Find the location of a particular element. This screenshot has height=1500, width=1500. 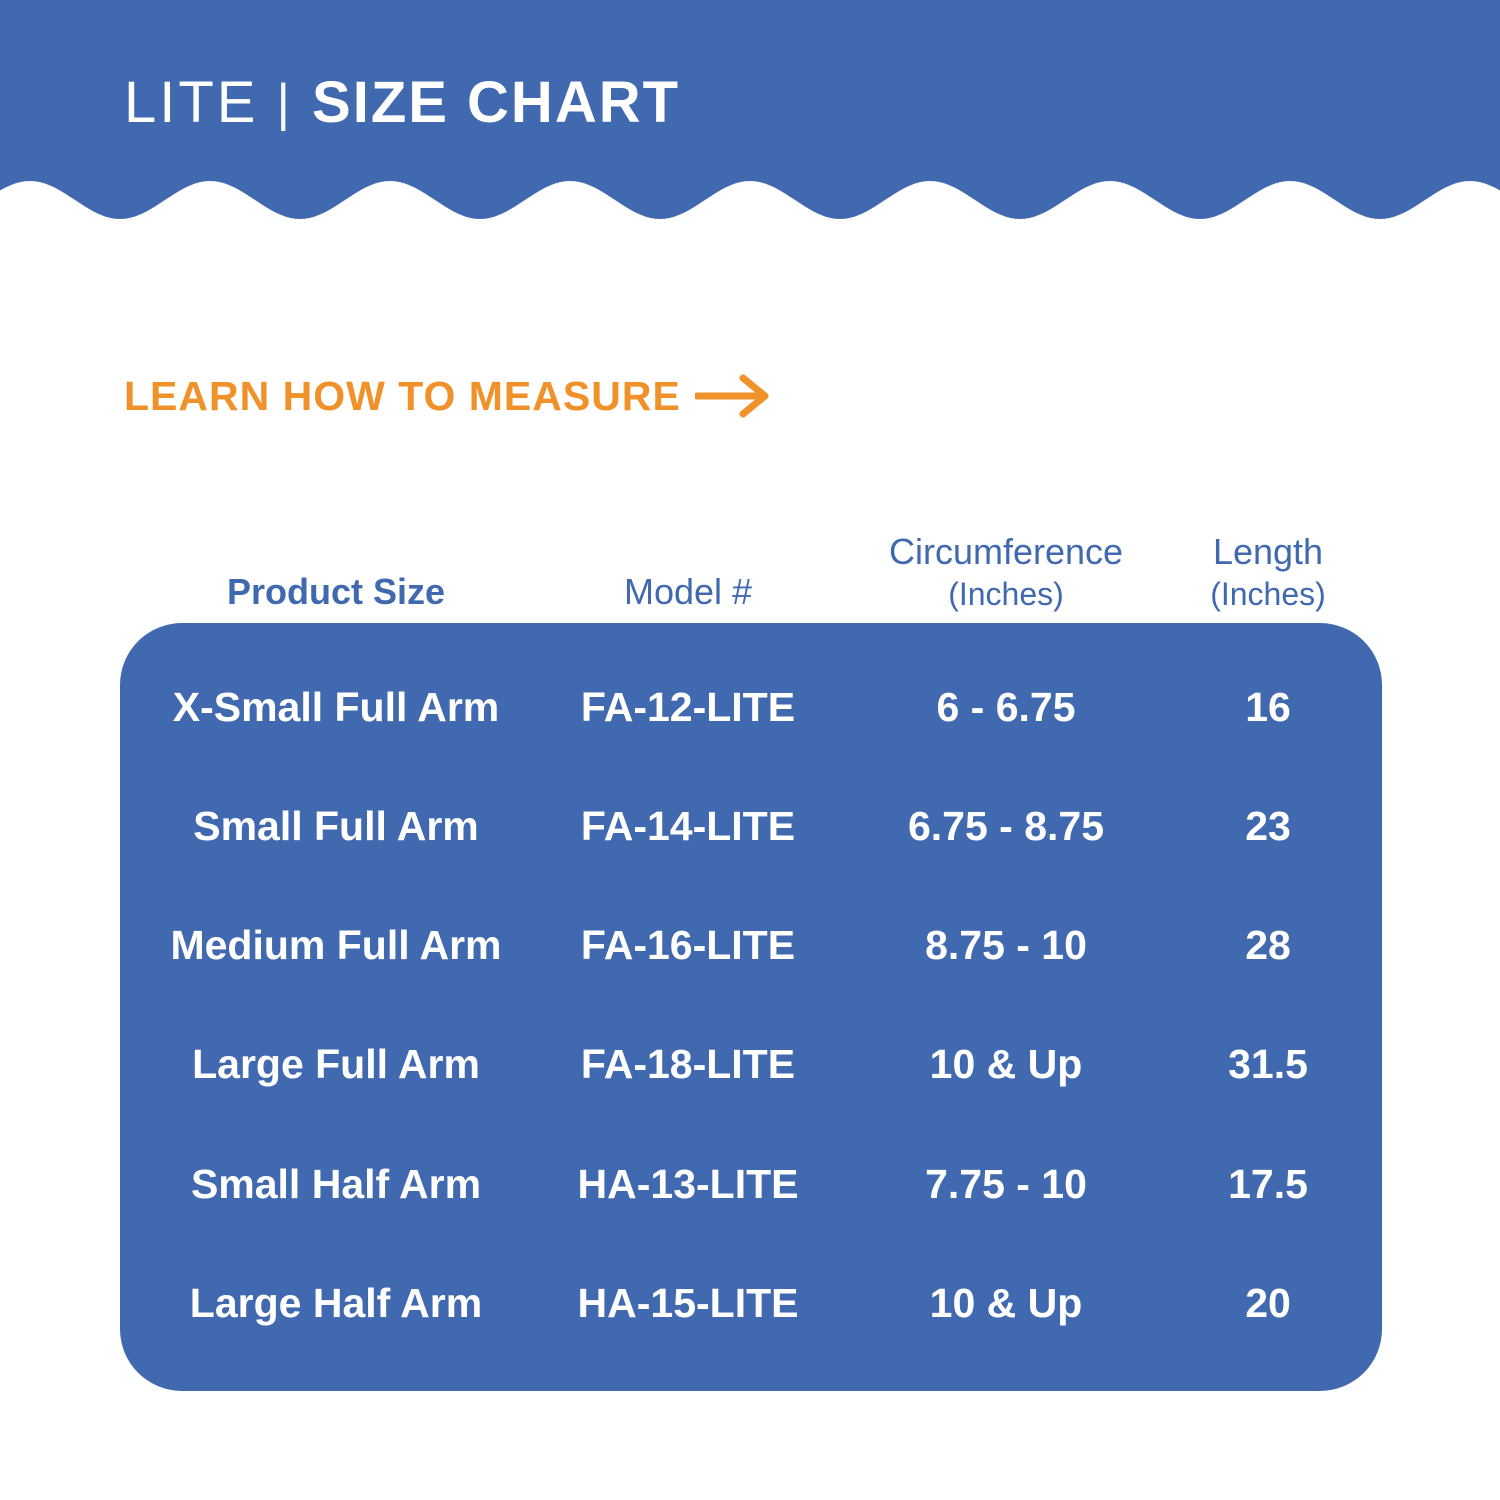

table-row: Small Full Arm FA-14-LITE 6.75 - 8.75 23 is located at coordinates (751, 826).